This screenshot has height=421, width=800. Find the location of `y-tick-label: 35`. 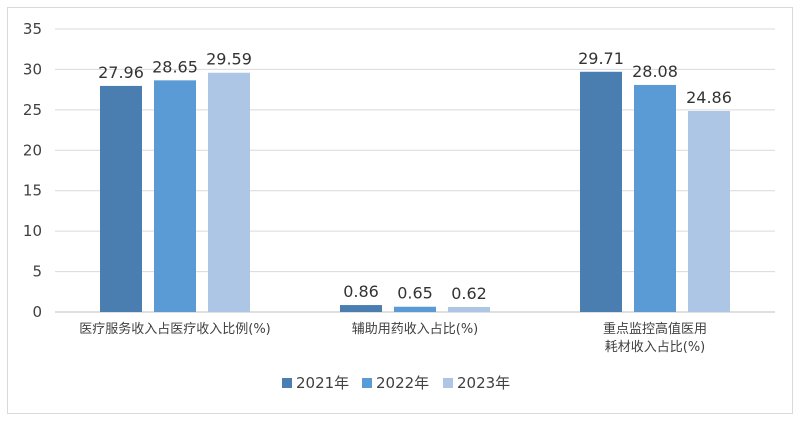

y-tick-label: 35 is located at coordinates (32, 29).